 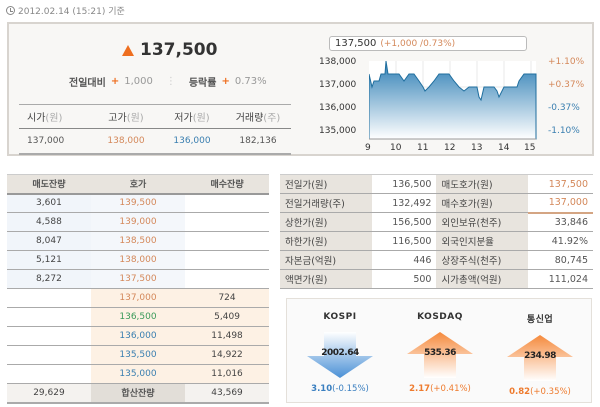 What do you see at coordinates (87, 83) in the screenshot?
I see `change-label: 전일대비` at bounding box center [87, 83].